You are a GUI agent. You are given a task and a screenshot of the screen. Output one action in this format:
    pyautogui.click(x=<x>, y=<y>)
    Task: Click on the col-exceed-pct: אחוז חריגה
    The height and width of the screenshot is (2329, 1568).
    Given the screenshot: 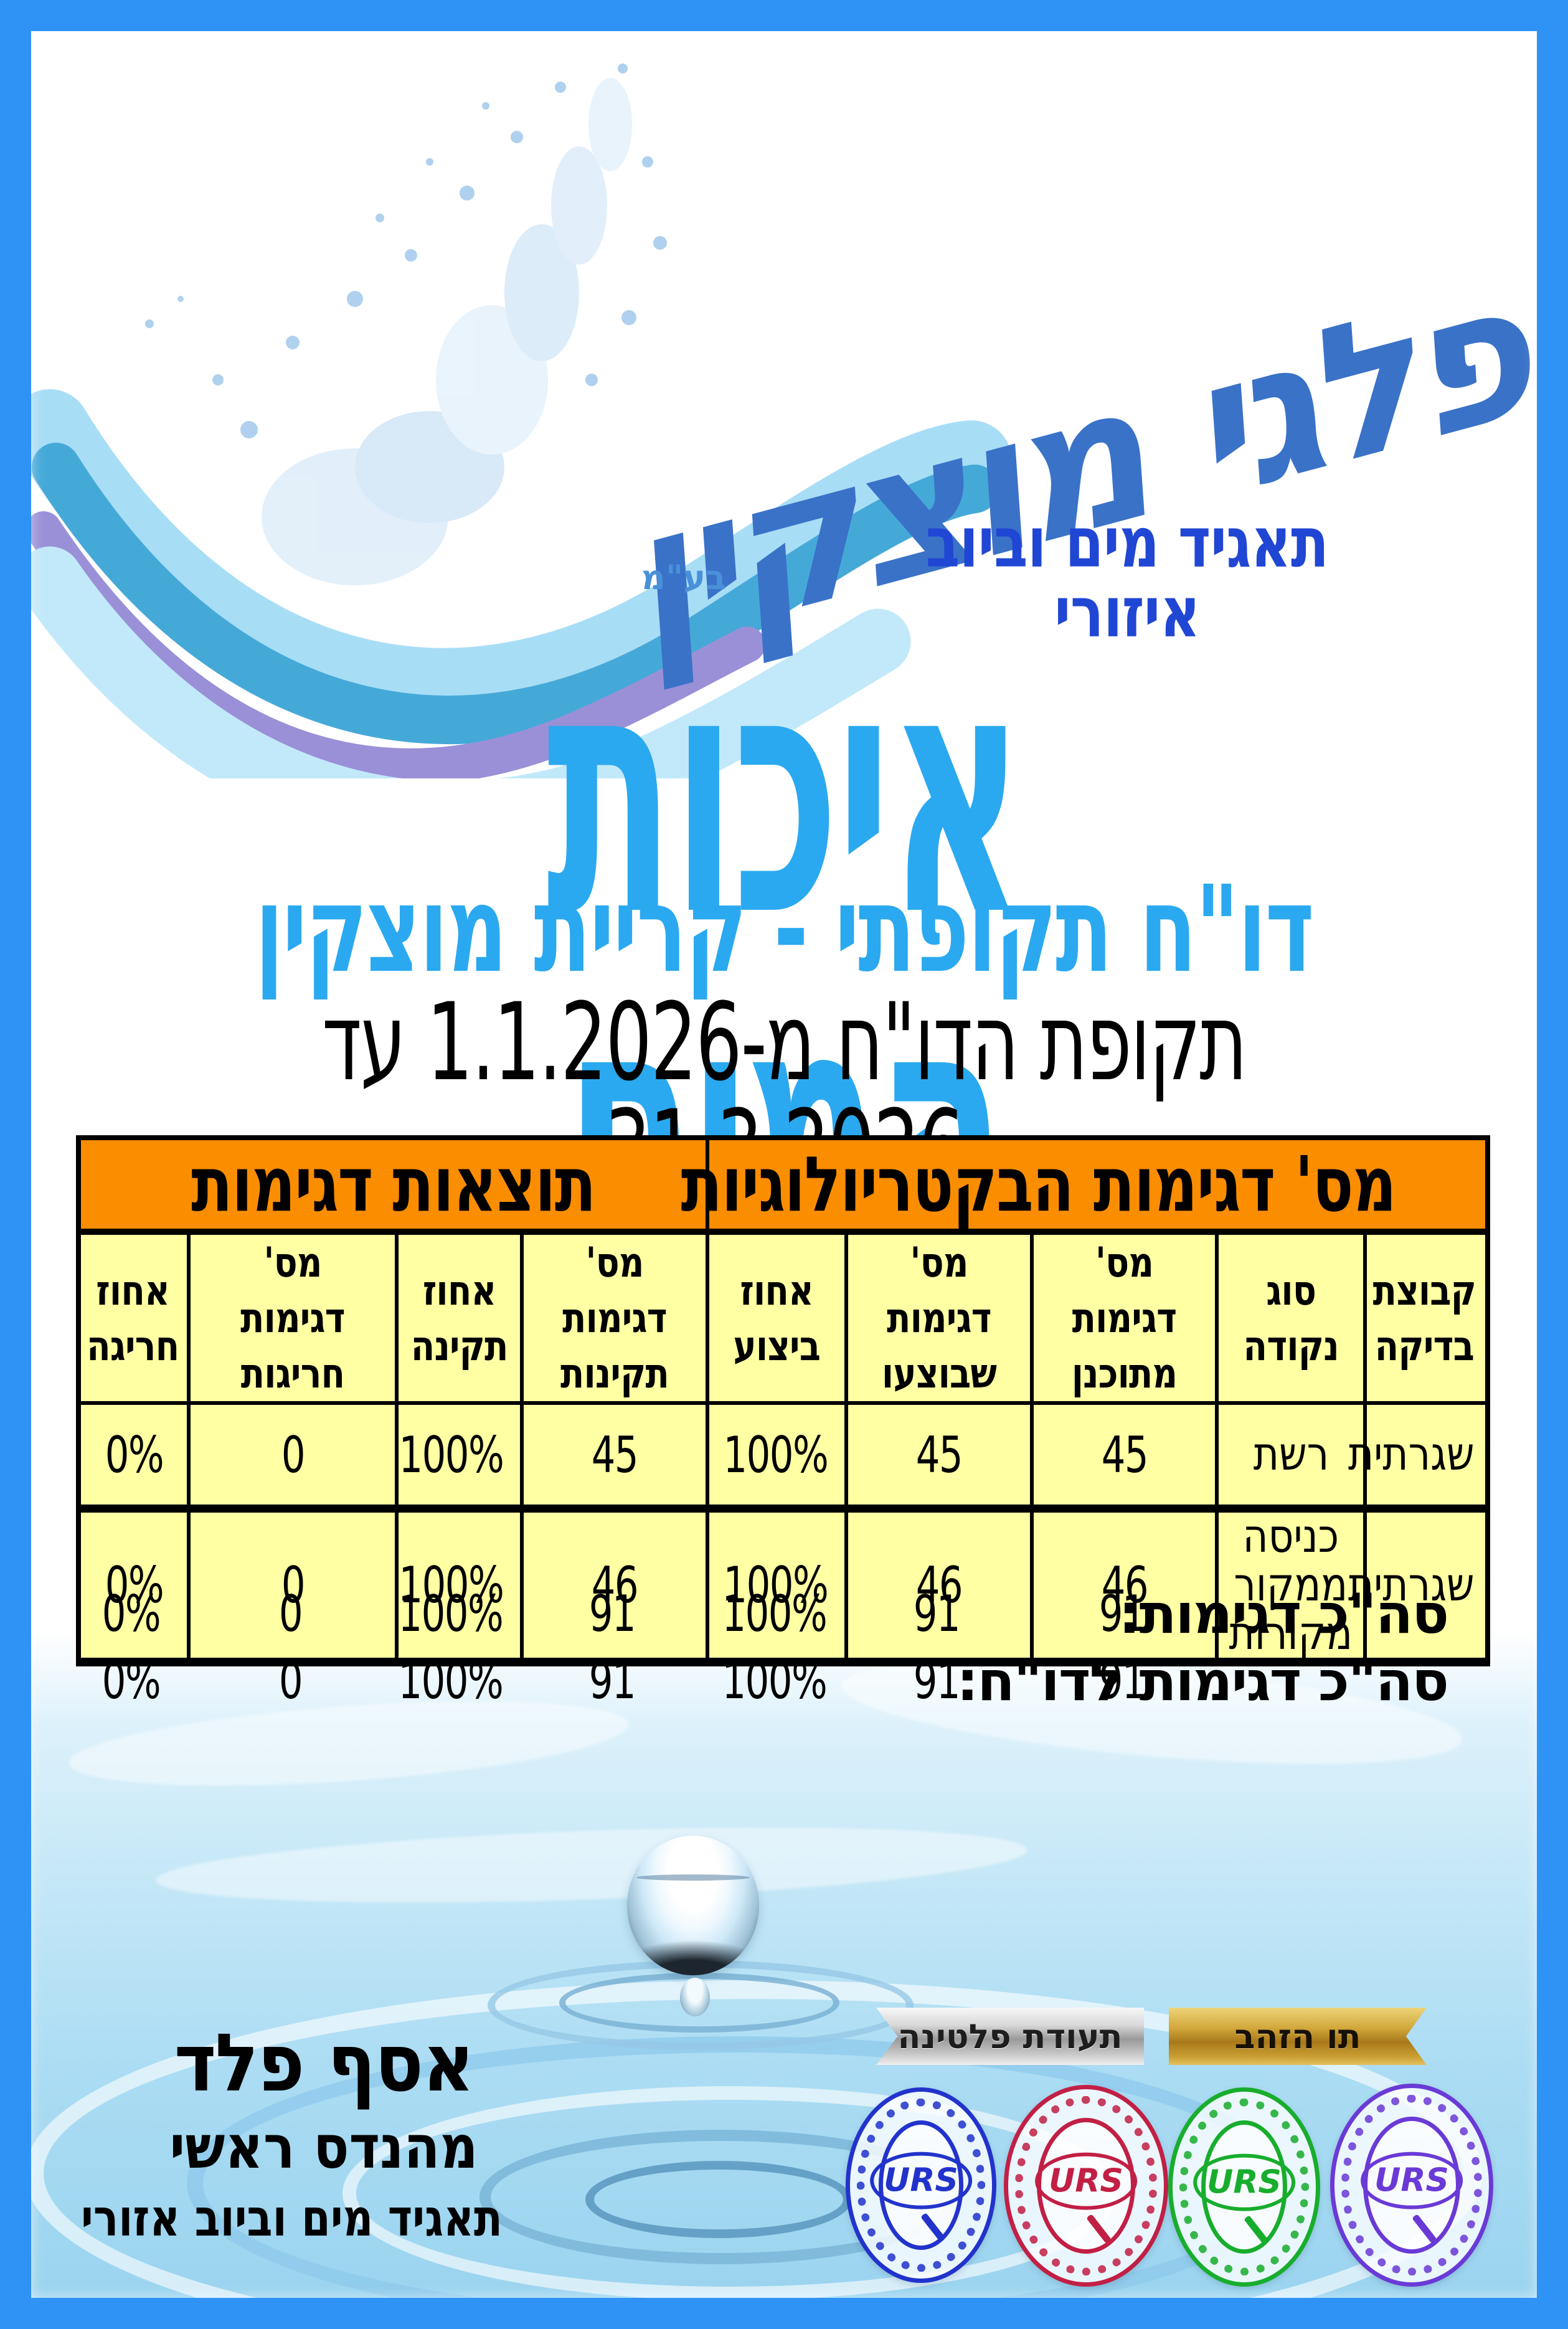 What is the action you would take?
    pyautogui.click(x=133, y=1317)
    